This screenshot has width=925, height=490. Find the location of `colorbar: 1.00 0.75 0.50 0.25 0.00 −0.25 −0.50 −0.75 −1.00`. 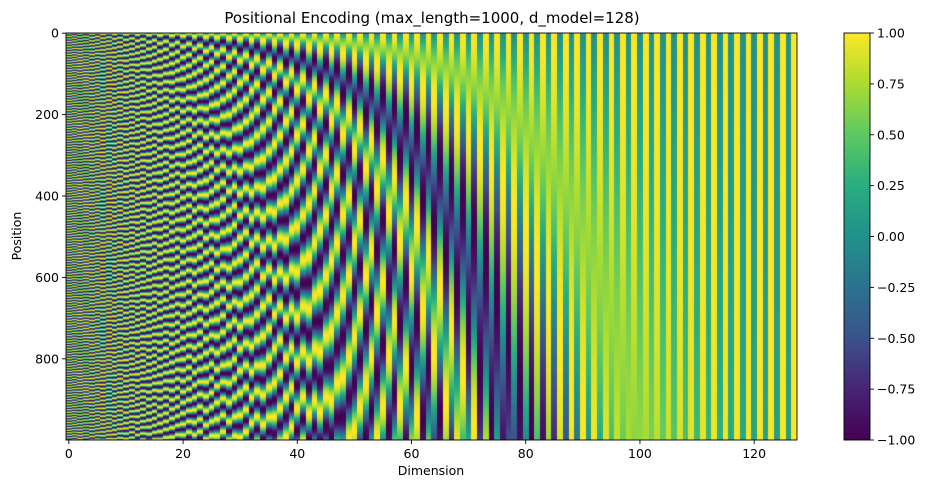

colorbar: 1.00 0.75 0.50 0.25 0.00 −0.25 −0.50 −0.75 −1.00 is located at coordinates (879, 237).